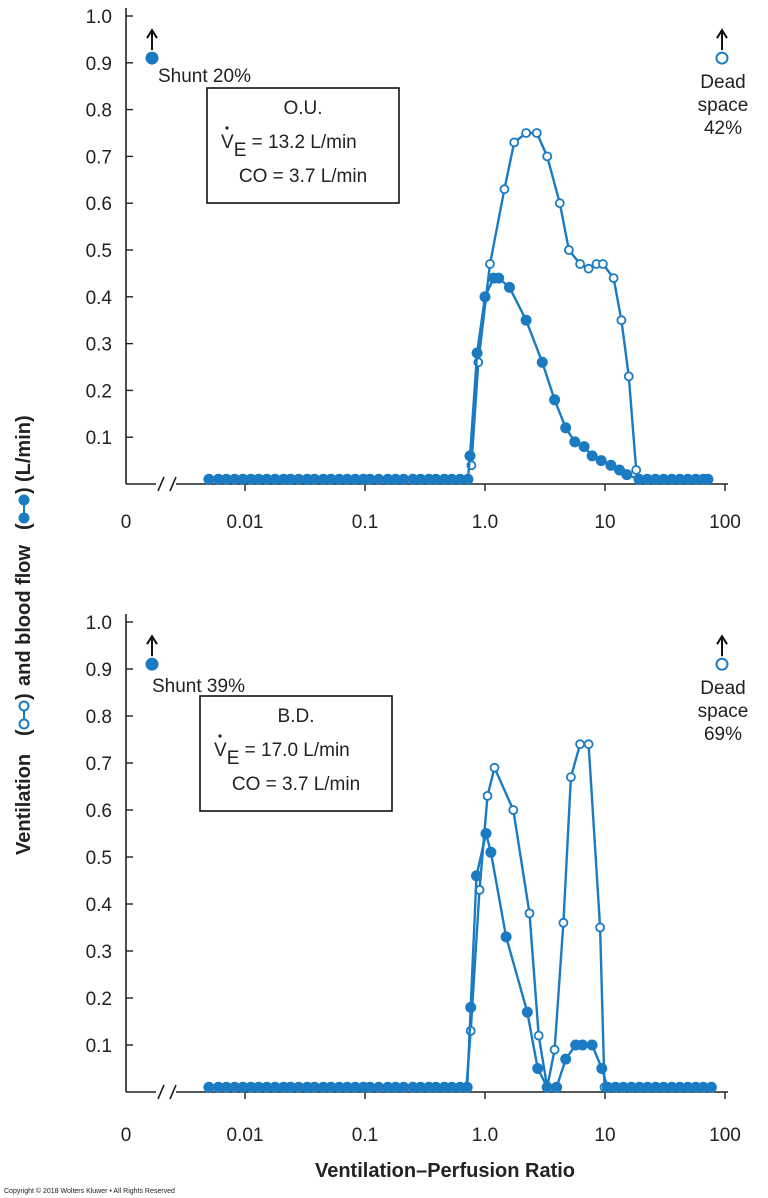 Image resolution: width=768 pixels, height=1198 pixels. What do you see at coordinates (302, 108) in the screenshot?
I see `subject-label: O.U.` at bounding box center [302, 108].